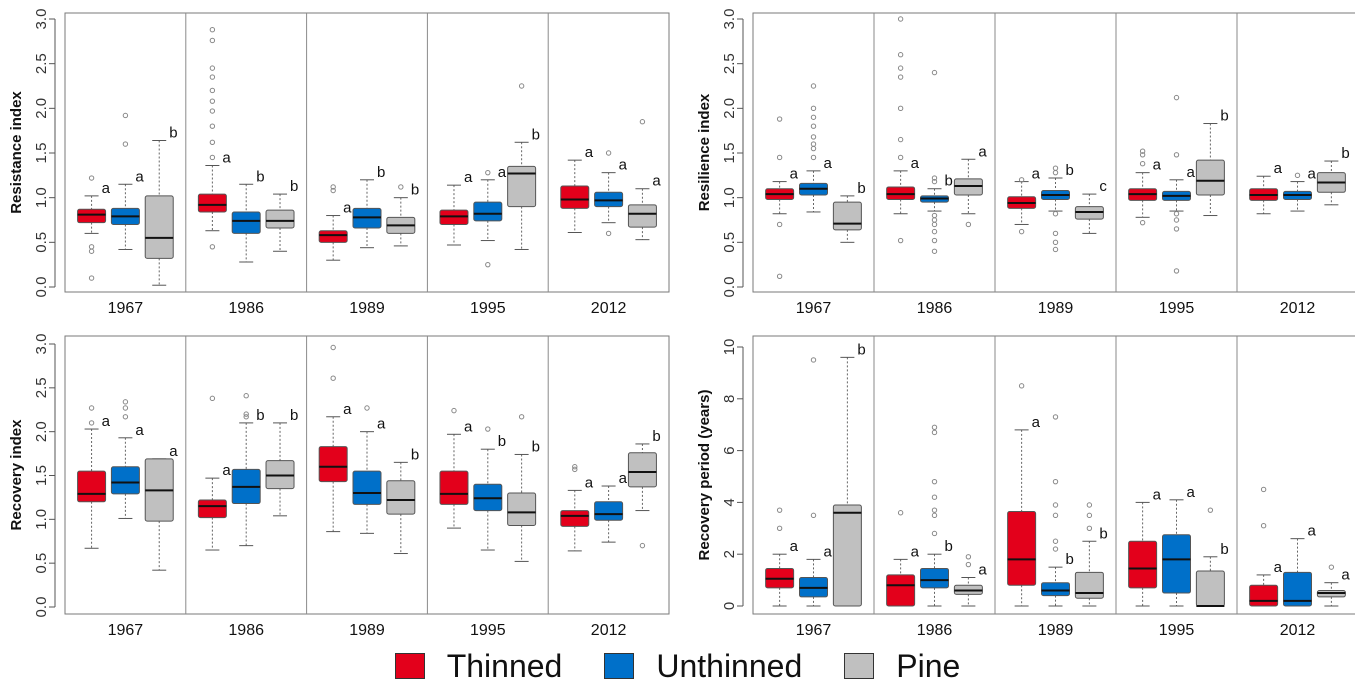  What do you see at coordinates (41, 153) in the screenshot?
I see `y-tick-label: 1.5` at bounding box center [41, 153].